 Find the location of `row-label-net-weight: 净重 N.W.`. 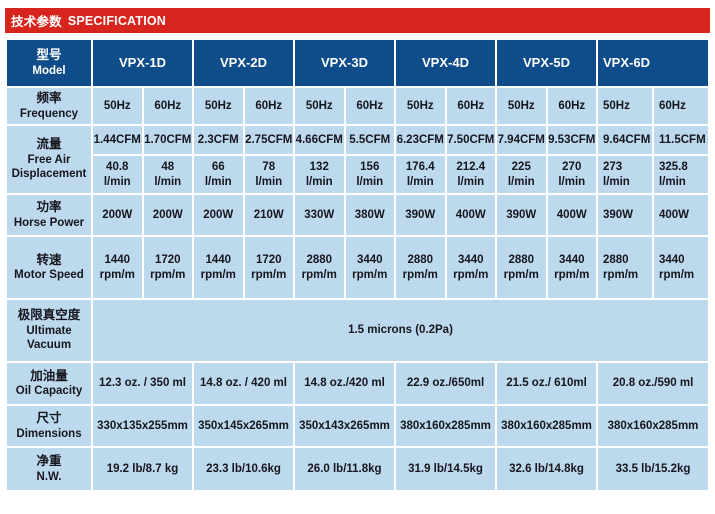

row-label-net-weight: 净重 N.W. is located at coordinates (49, 469).